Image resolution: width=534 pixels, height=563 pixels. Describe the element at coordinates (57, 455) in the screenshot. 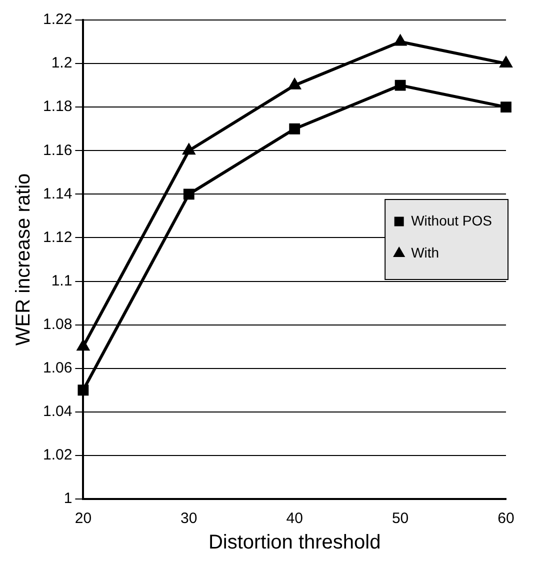

I see `y-tick-label: 1.02` at that location.